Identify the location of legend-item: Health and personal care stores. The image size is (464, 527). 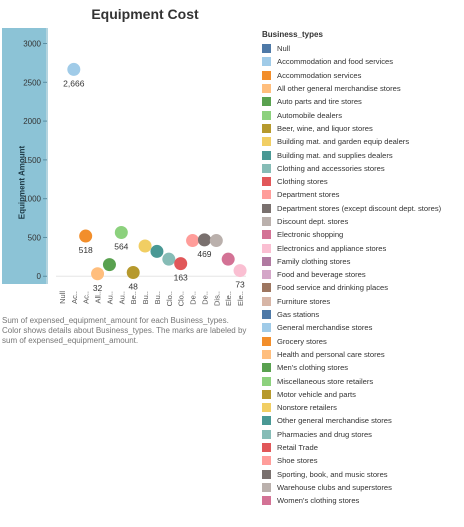
(362, 354).